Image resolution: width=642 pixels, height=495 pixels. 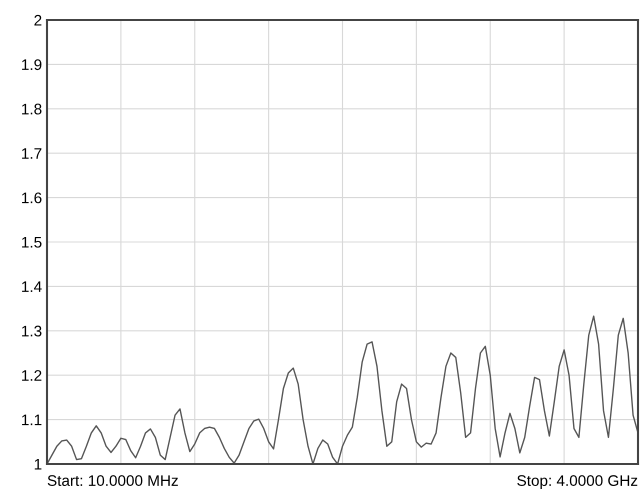 I want to click on y-tick-label: 1.8, so click(x=32, y=109).